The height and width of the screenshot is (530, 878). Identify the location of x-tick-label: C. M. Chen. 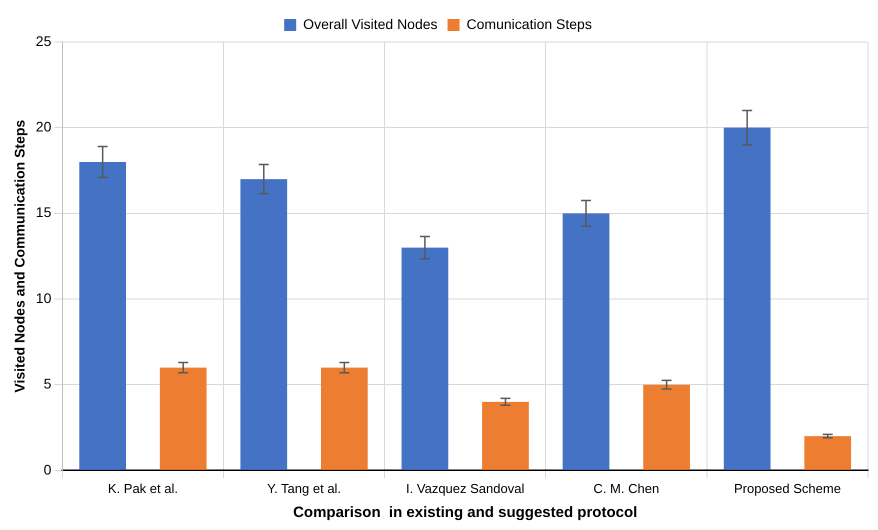
(626, 488).